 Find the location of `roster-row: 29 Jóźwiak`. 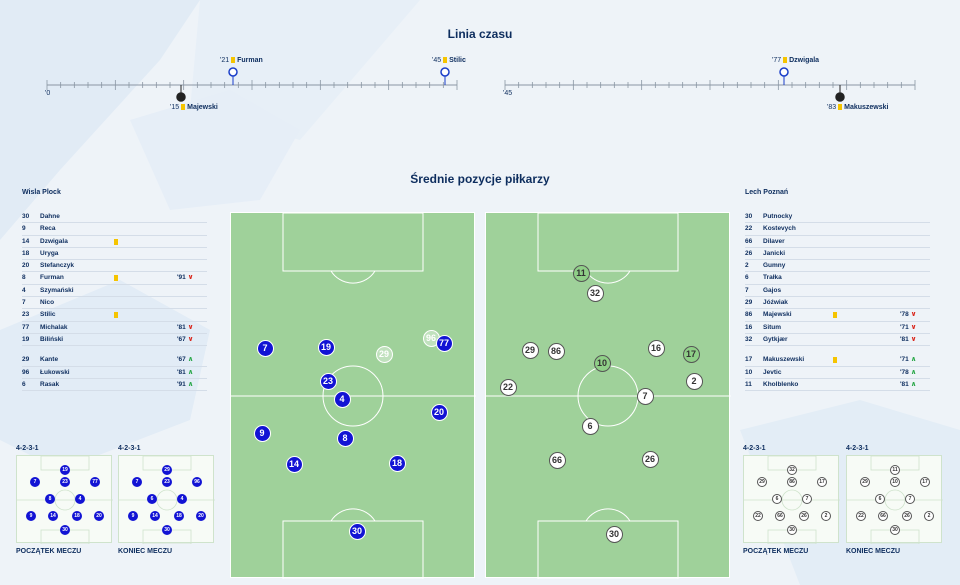

roster-row: 29 Jóźwiak is located at coordinates (837, 303).